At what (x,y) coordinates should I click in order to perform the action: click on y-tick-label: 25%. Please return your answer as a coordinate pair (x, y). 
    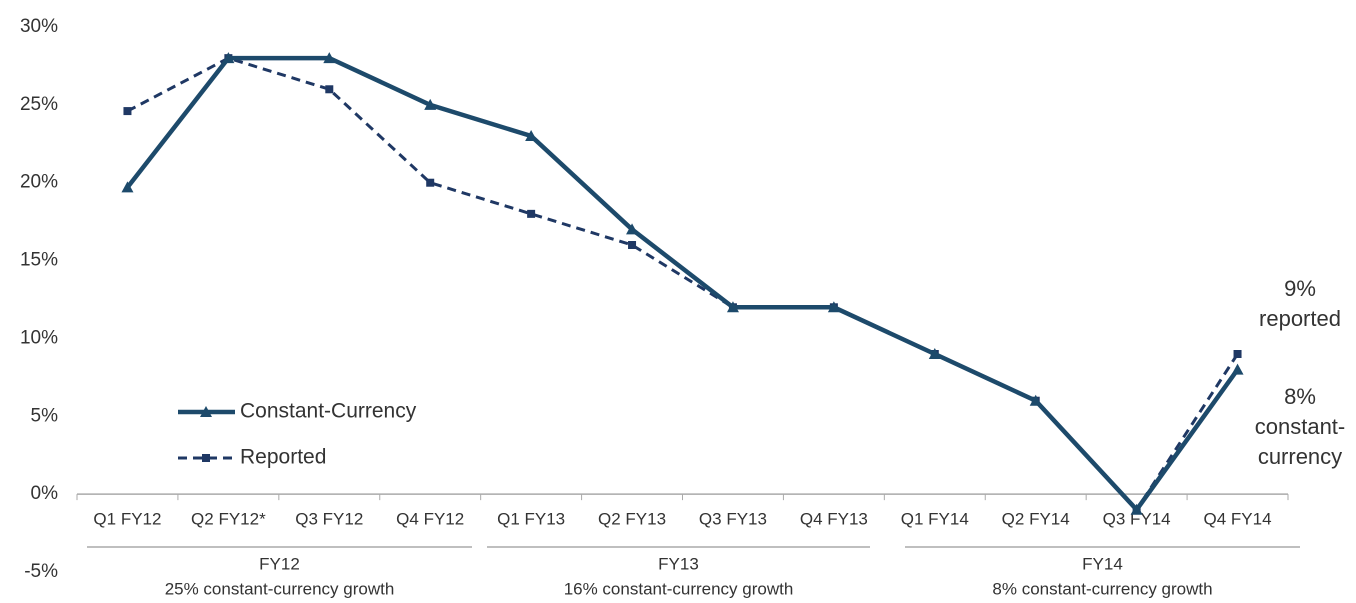
    Looking at the image, I should click on (39, 104).